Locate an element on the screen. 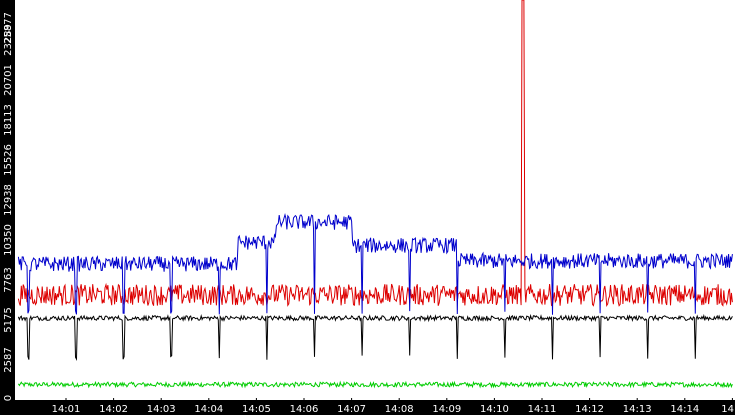 The height and width of the screenshot is (415, 735). x-tick-label: 14:13 is located at coordinates (637, 409).